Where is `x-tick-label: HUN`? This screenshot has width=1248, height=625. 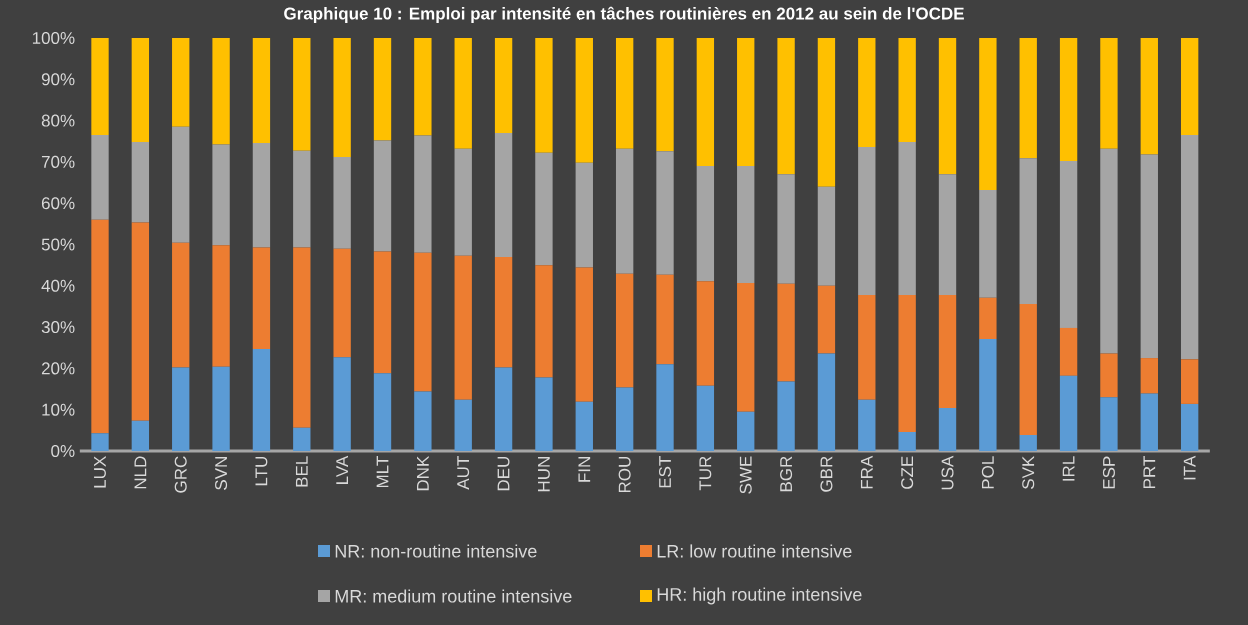
x-tick-label: HUN is located at coordinates (544, 474).